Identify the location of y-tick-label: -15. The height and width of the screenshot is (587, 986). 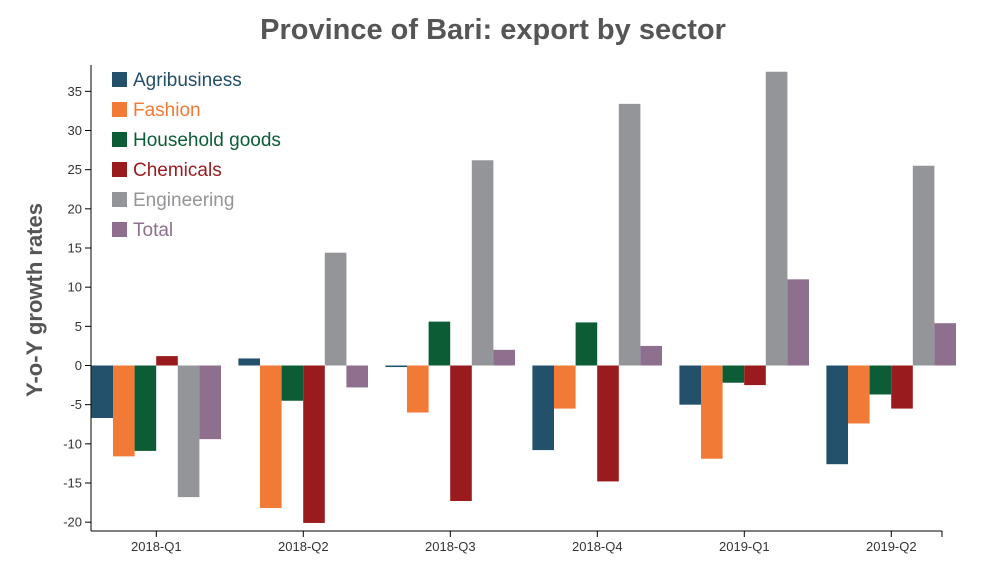
(72, 483).